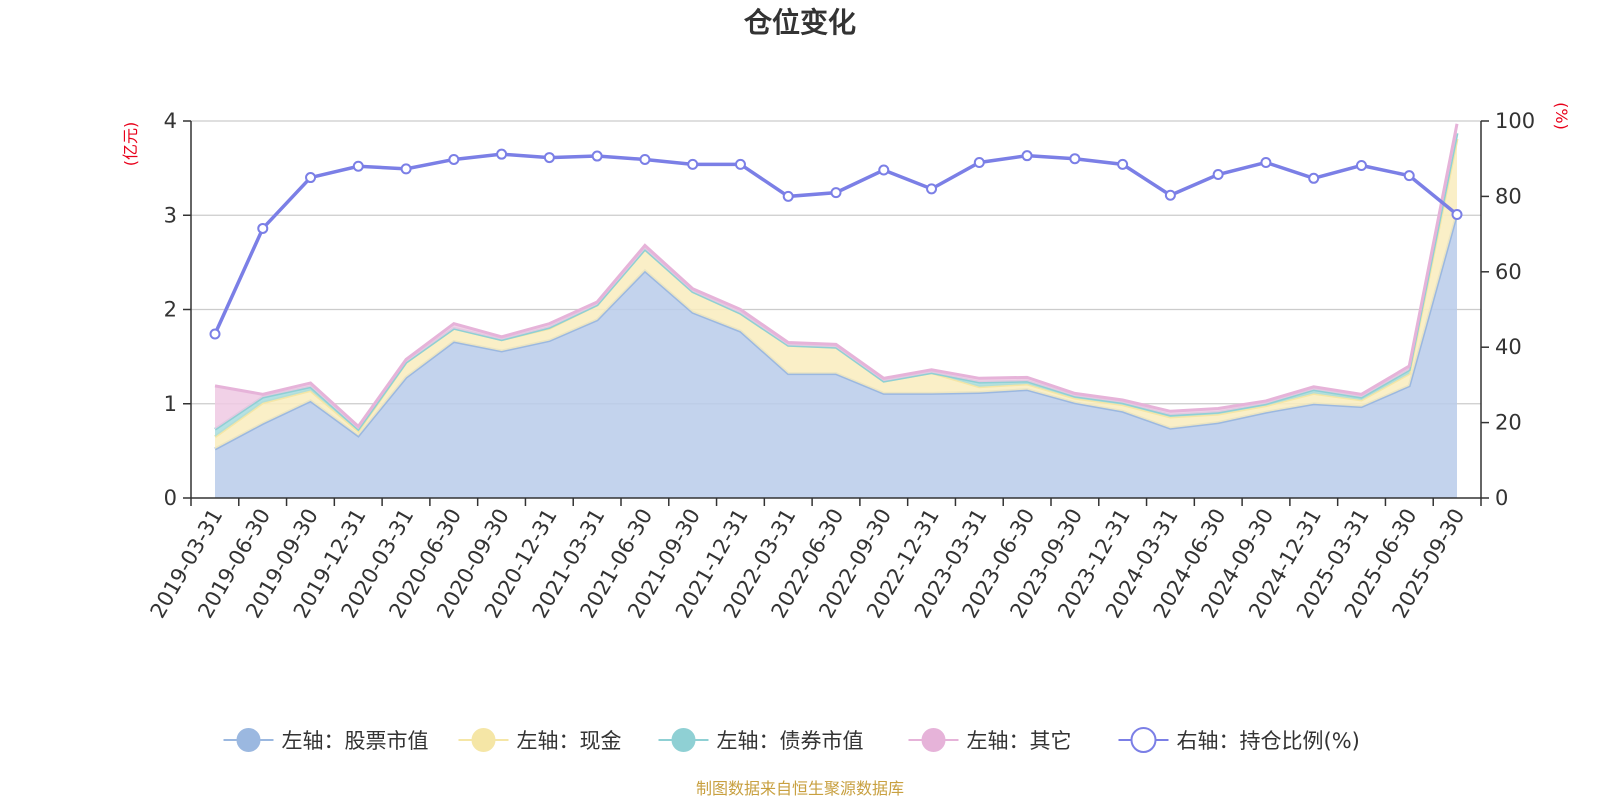 The width and height of the screenshot is (1600, 800). Describe the element at coordinates (800, 22) in the screenshot. I see `chart-title: 仓位变化` at that location.